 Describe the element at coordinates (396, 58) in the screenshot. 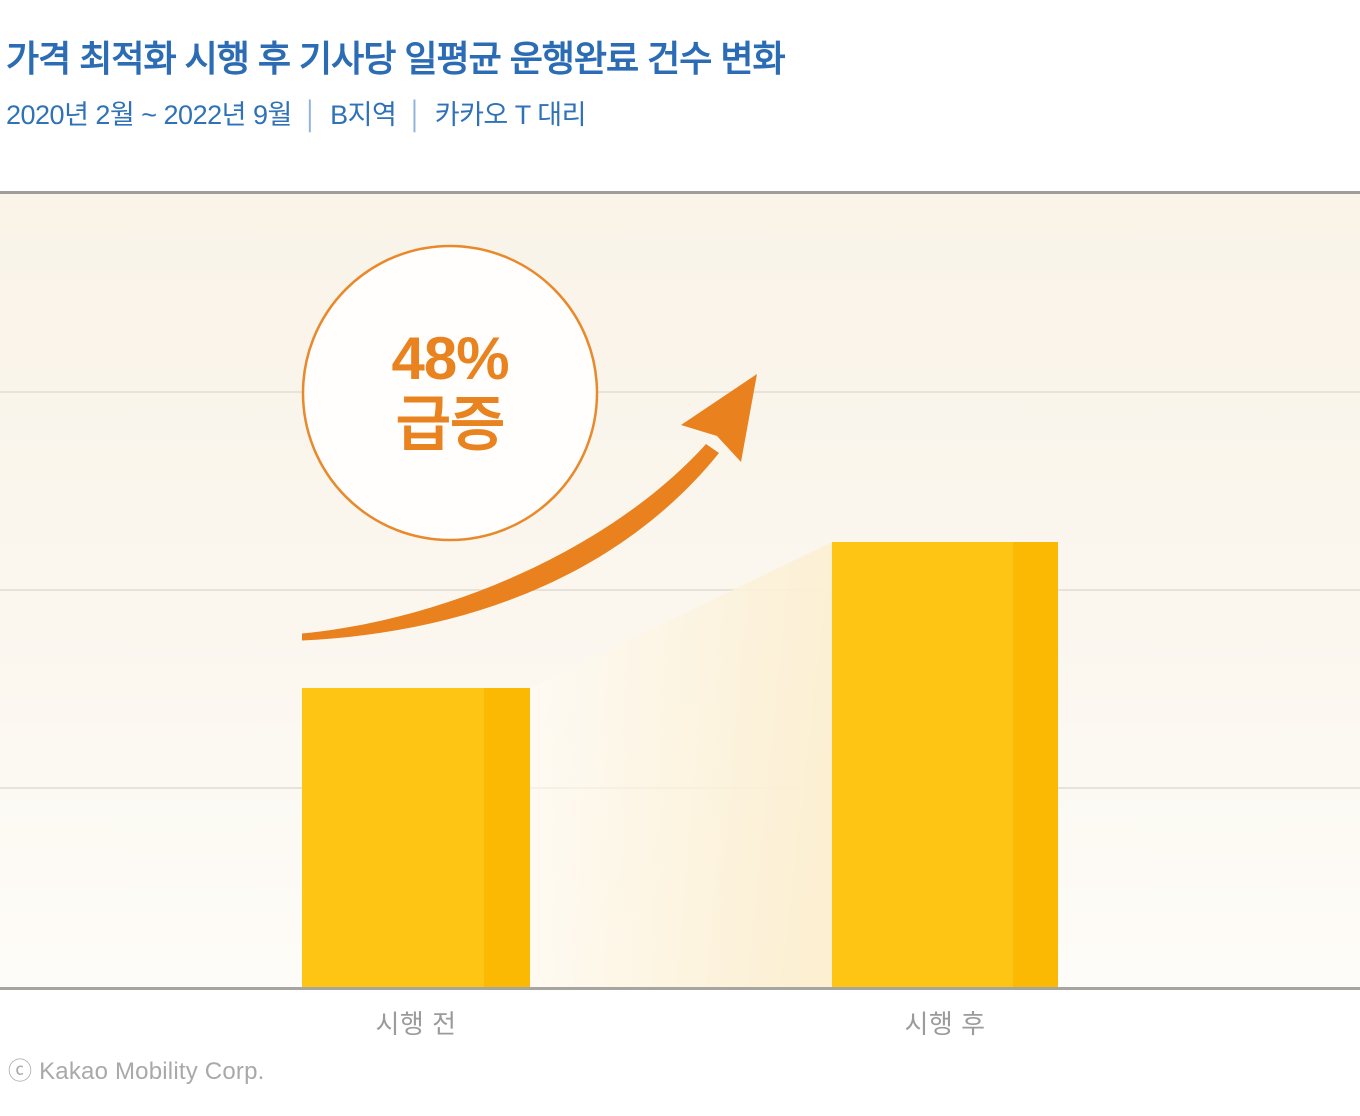

I see `page-title: 가격 최적화 시행 후 기사당 일평균 운행완료 건수 변화` at that location.